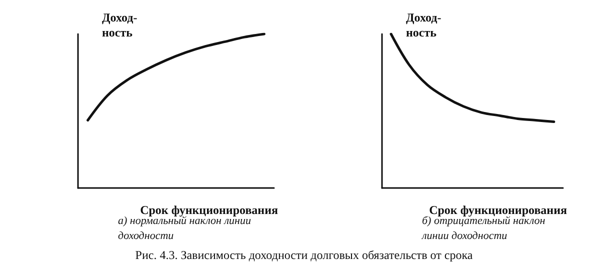 The width and height of the screenshot is (608, 272). Describe the element at coordinates (185, 229) in the screenshot. I see `text: а) нормальный наклон линии доходности` at that location.